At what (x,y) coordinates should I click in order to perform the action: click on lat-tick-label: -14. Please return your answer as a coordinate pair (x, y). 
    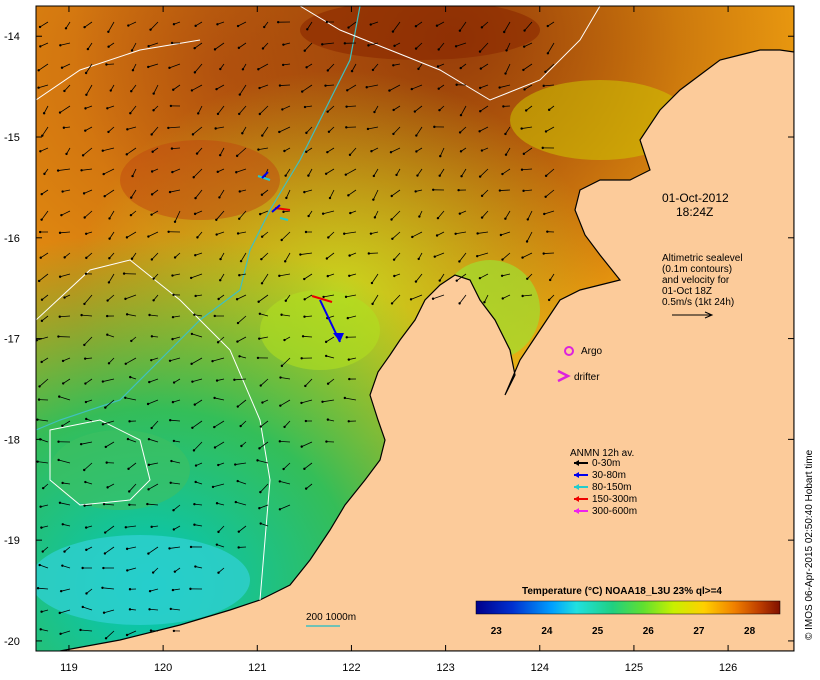
    Looking at the image, I should click on (12, 37).